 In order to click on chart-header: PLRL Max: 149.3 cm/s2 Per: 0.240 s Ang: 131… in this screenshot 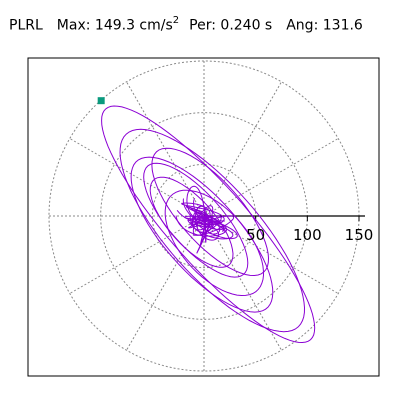, I will do `click(186, 24)`.